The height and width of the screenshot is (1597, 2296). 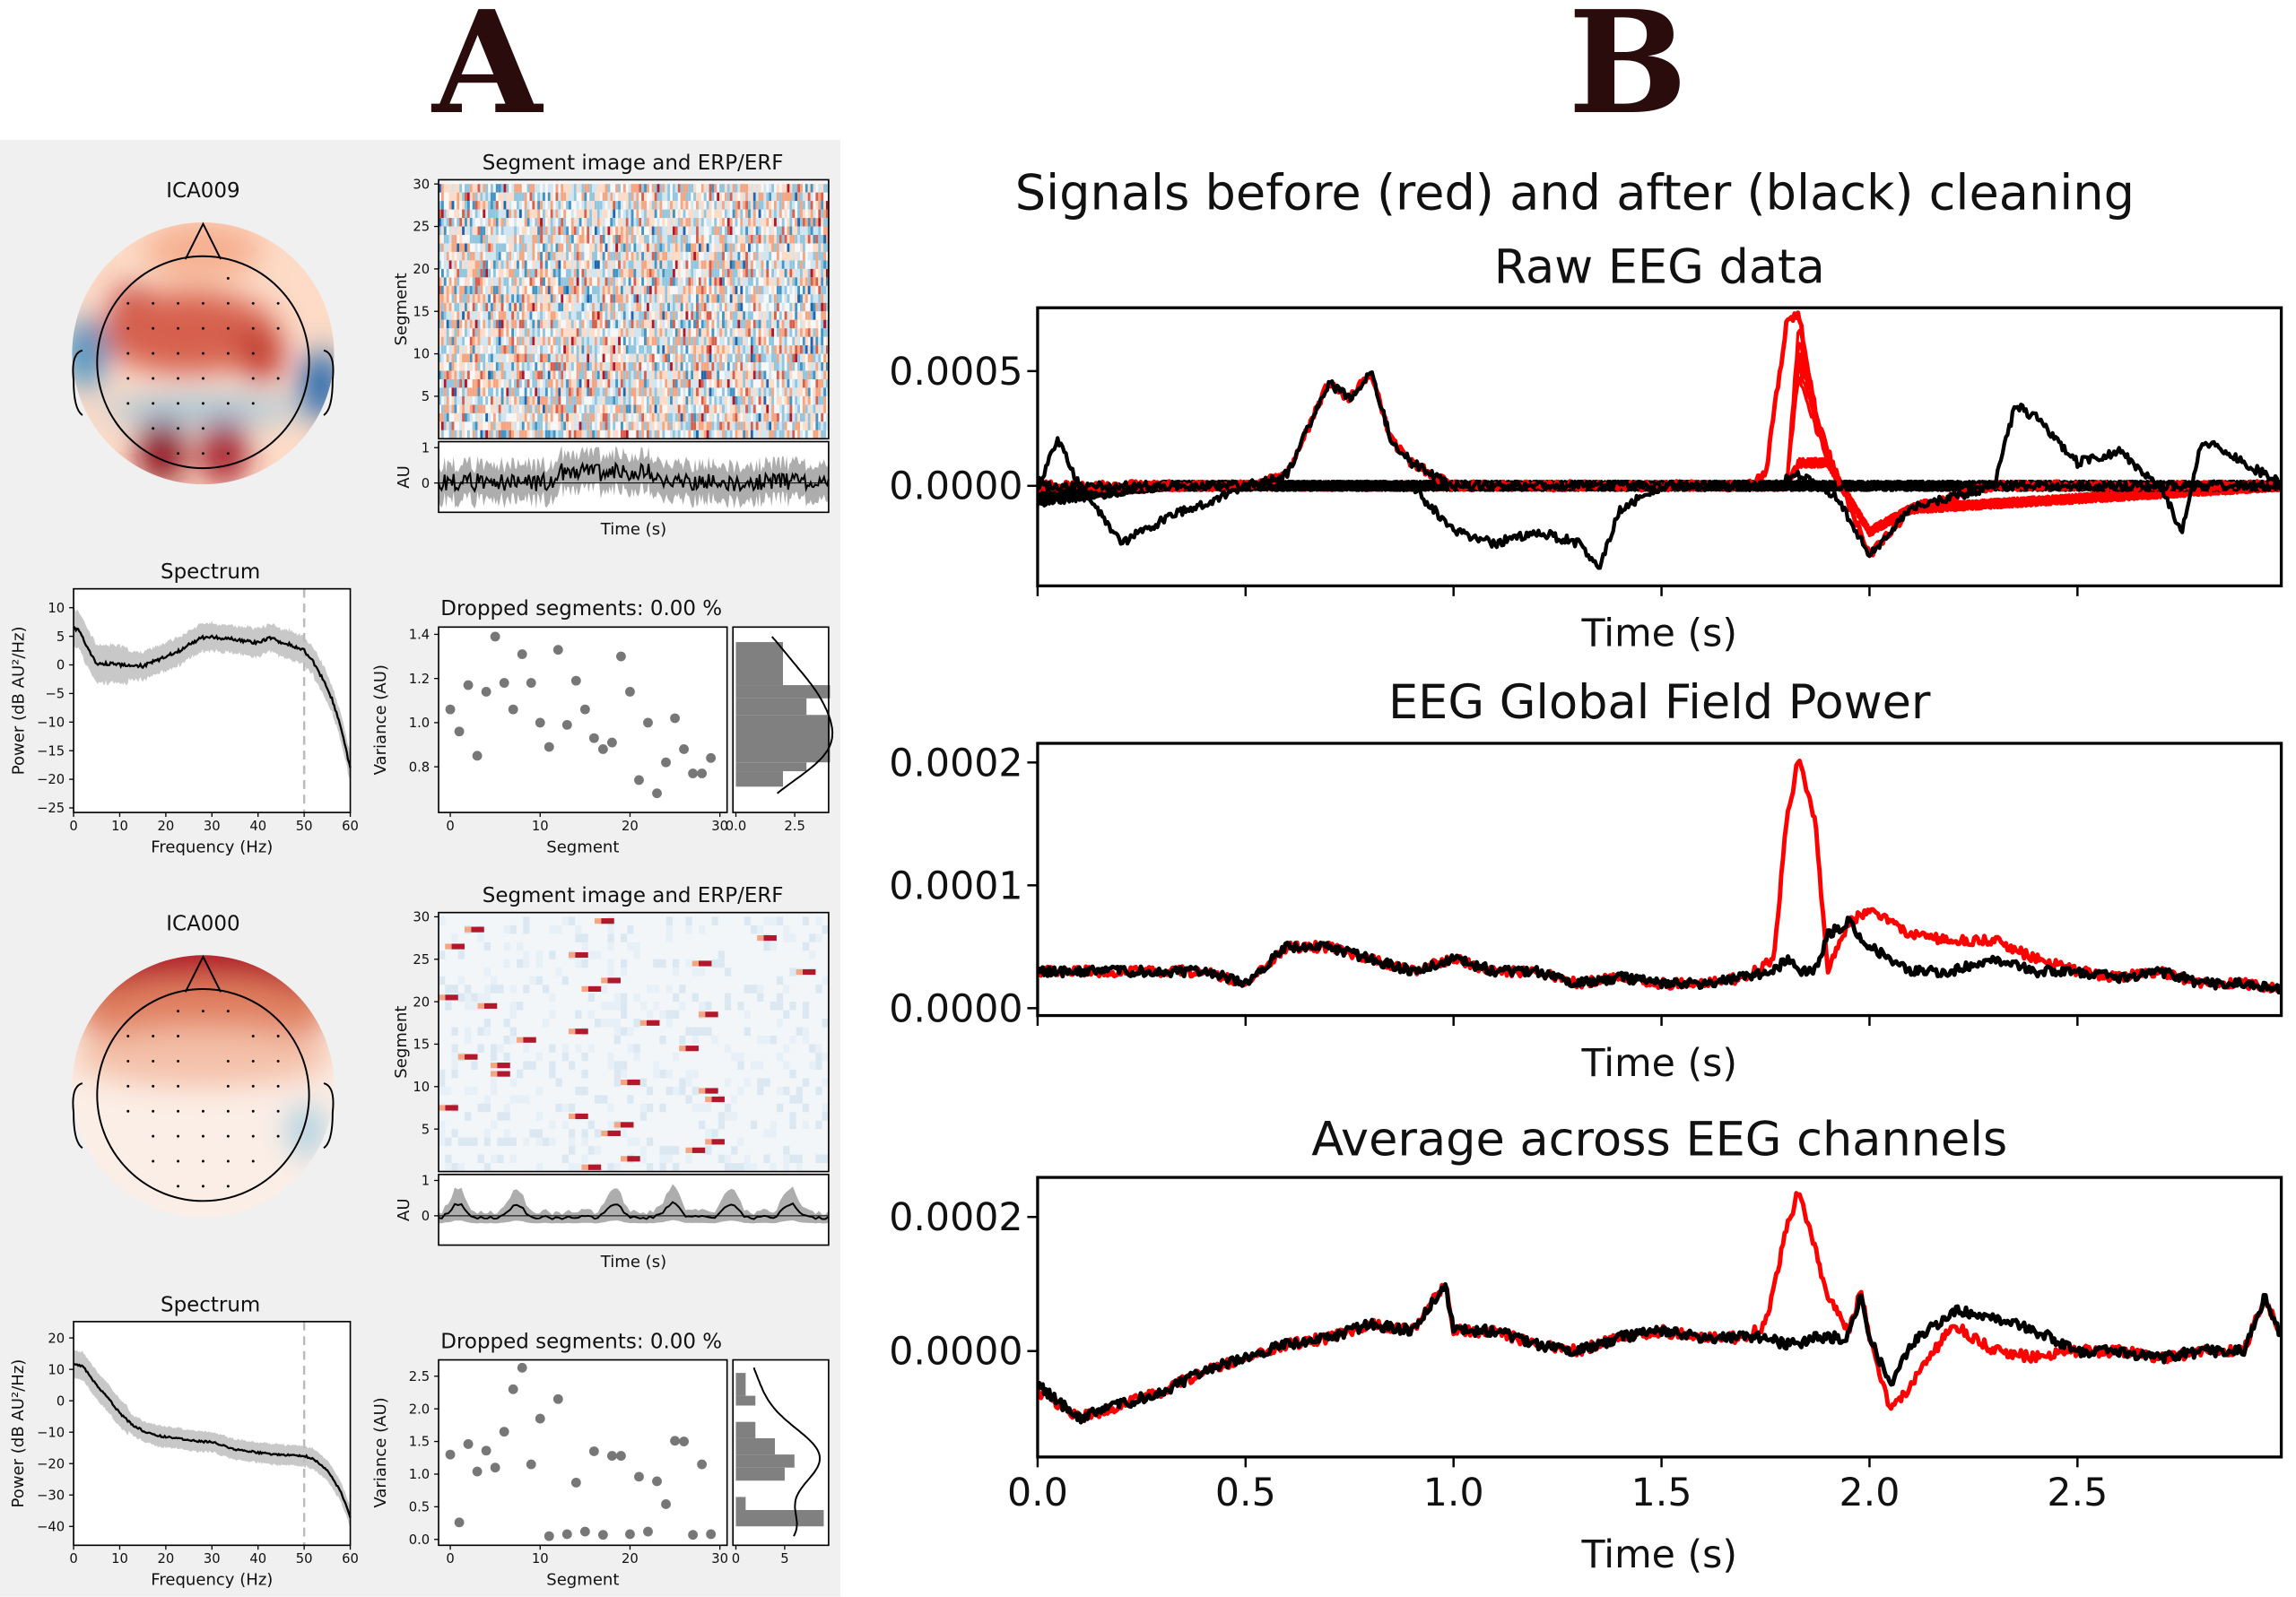 What do you see at coordinates (212, 696) in the screenshot?
I see `spectrum-line` at bounding box center [212, 696].